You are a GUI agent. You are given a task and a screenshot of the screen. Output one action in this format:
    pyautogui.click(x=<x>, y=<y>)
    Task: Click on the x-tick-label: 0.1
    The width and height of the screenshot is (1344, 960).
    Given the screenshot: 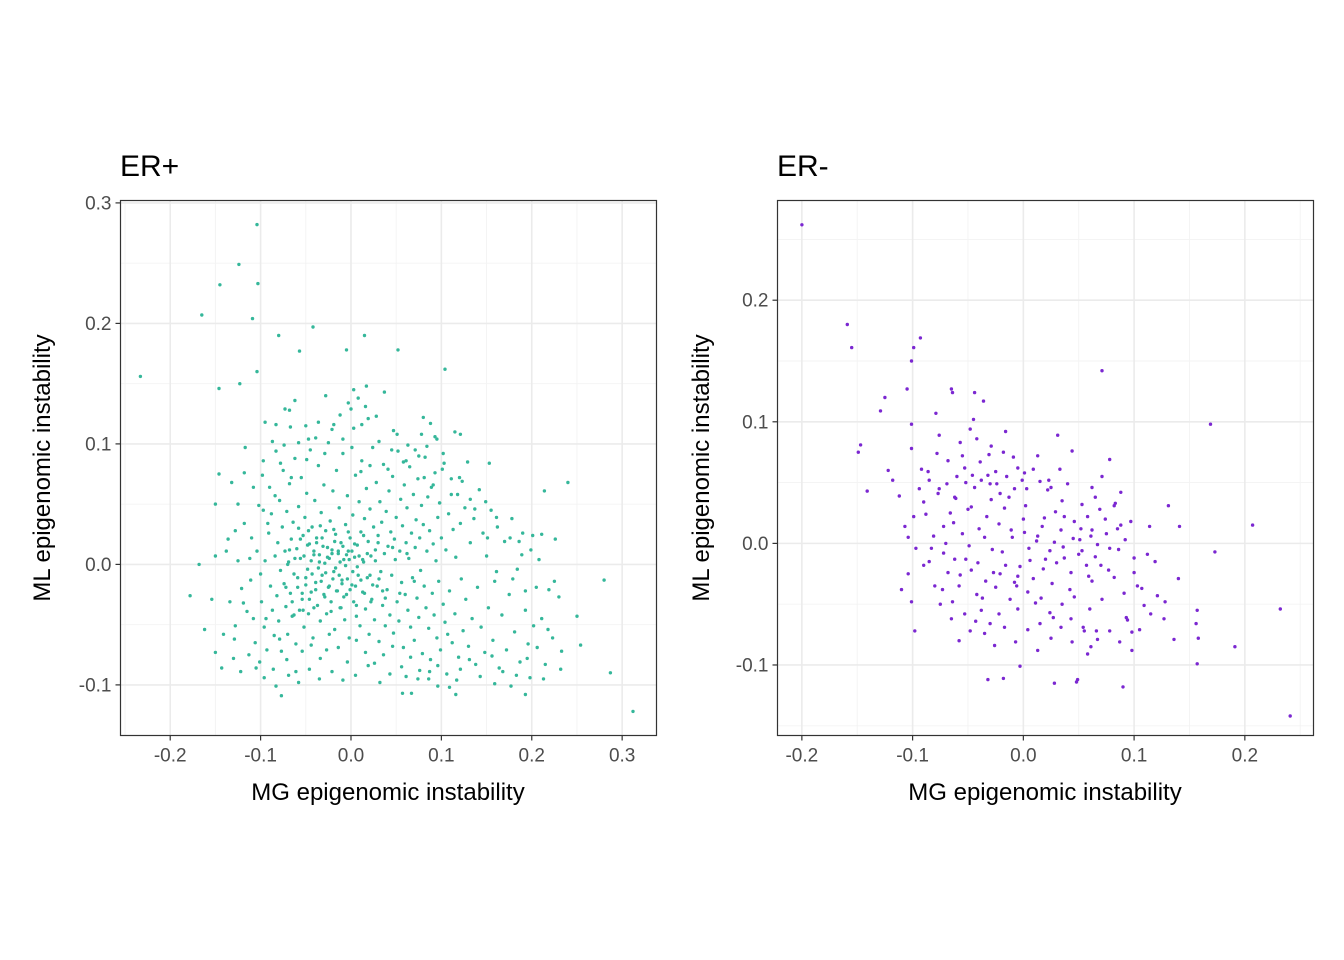 What is the action you would take?
    pyautogui.click(x=441, y=756)
    